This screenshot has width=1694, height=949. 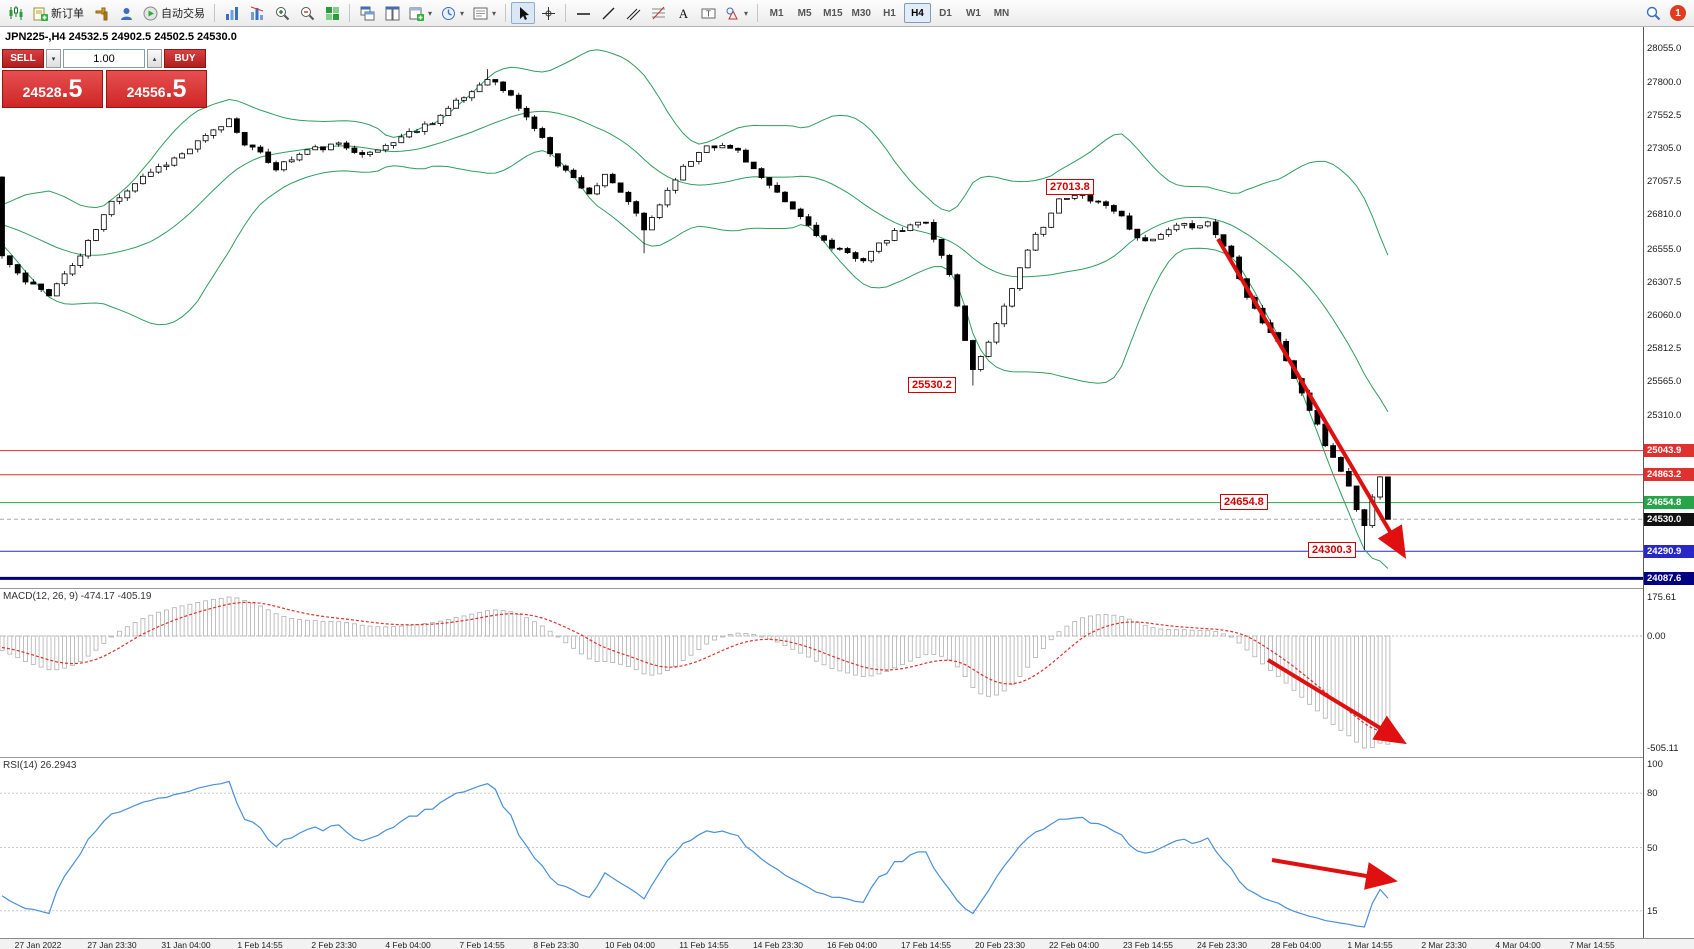 What do you see at coordinates (1669, 551) in the screenshot?
I see `price-tag: 24290.9` at bounding box center [1669, 551].